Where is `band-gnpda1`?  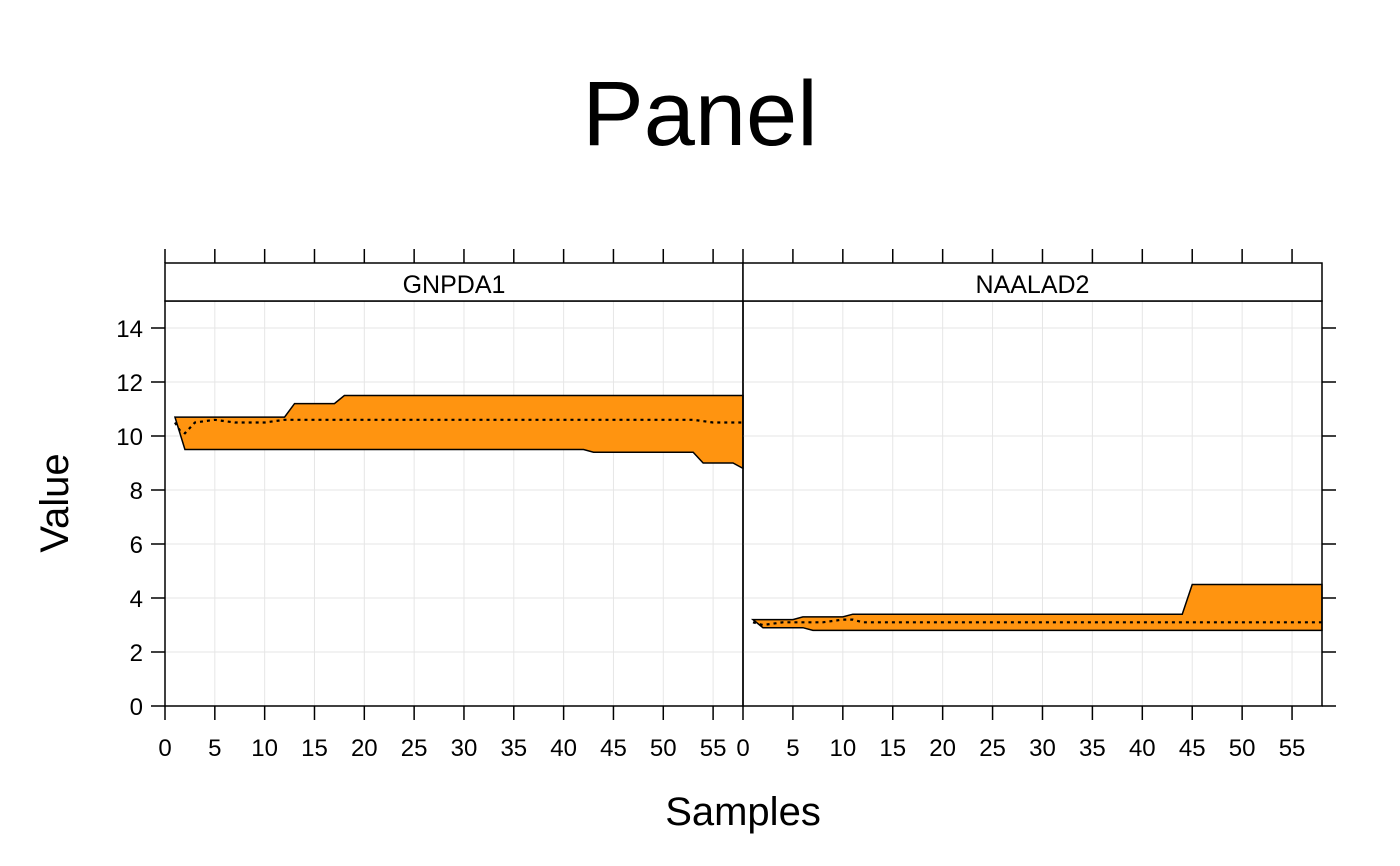
band-gnpda1 is located at coordinates (458, 432).